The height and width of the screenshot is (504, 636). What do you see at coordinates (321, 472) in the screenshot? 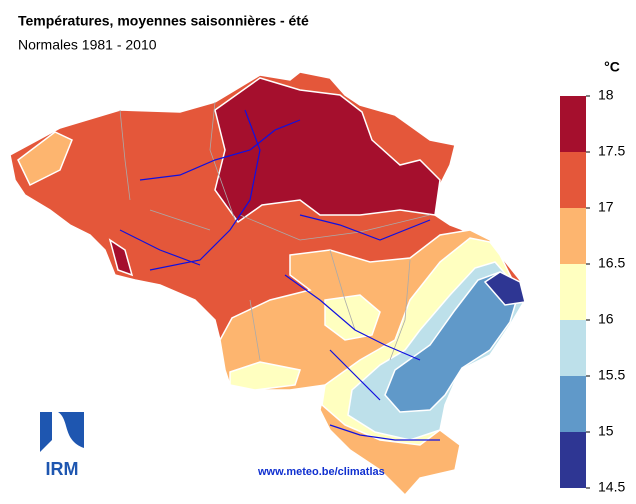
I see `url: www.meteo.be/climatlas` at bounding box center [321, 472].